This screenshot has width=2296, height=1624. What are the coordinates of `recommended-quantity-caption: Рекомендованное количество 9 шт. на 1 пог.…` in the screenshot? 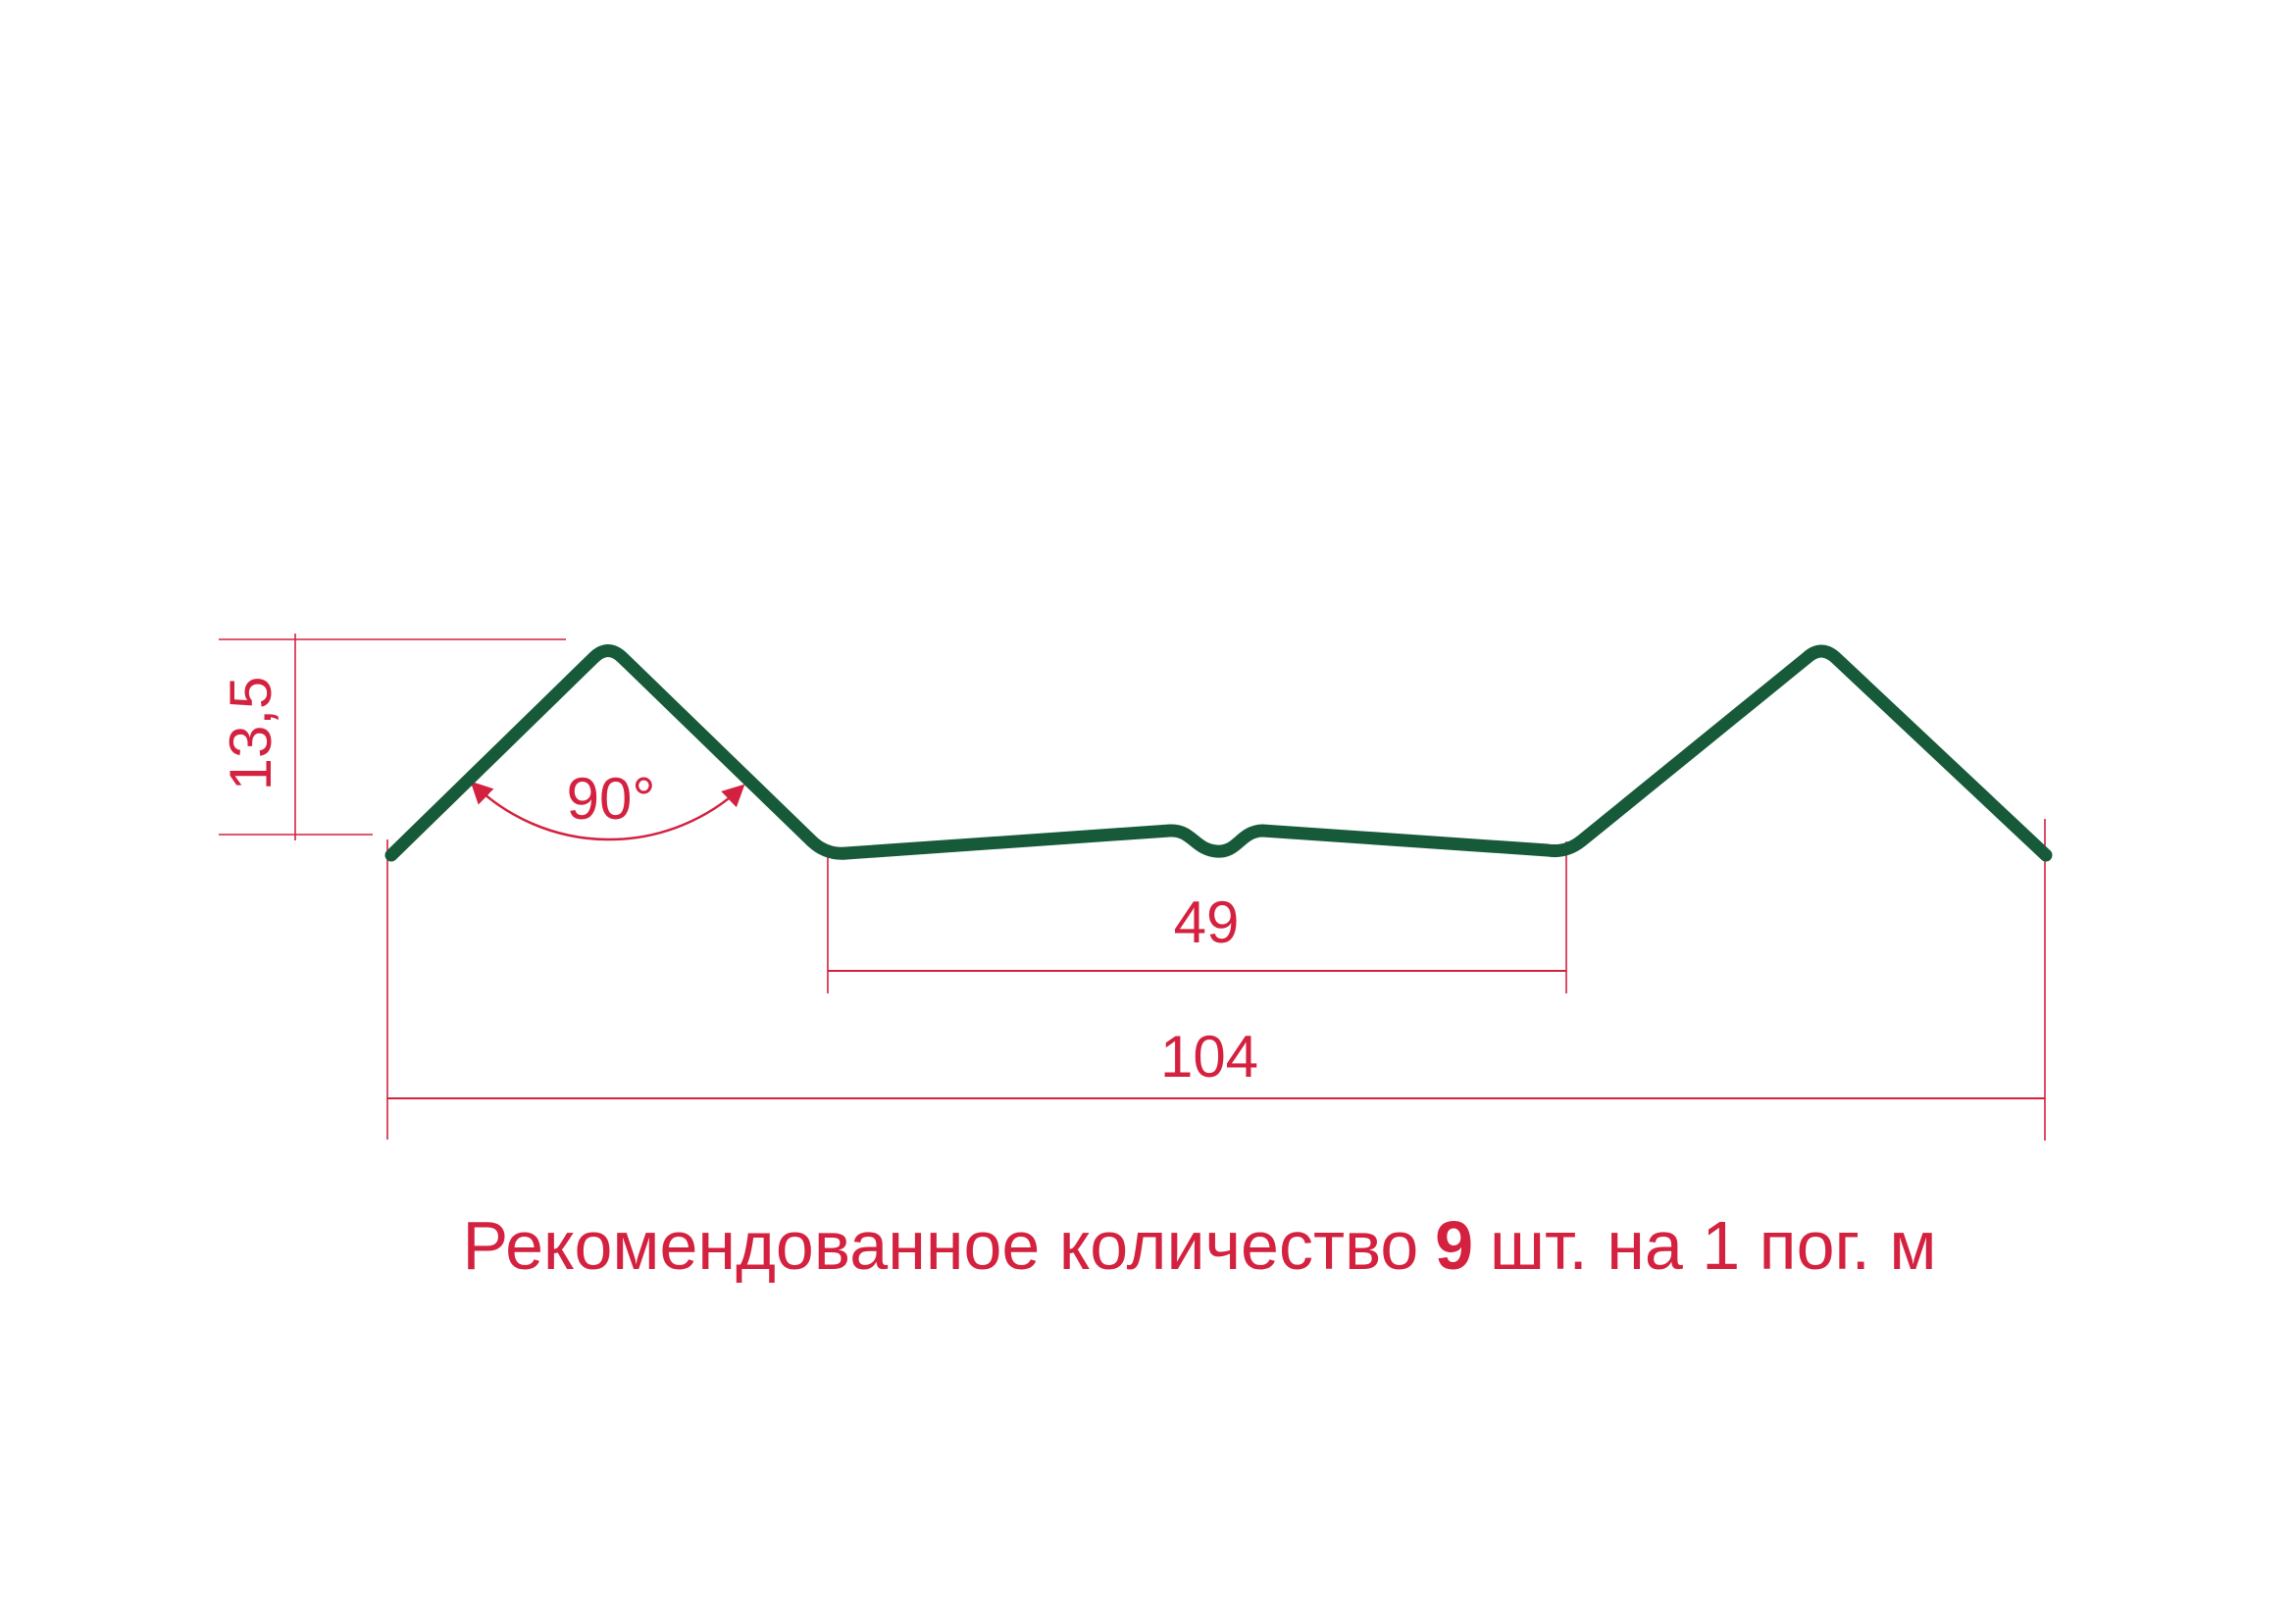 It's located at (1199, 1246).